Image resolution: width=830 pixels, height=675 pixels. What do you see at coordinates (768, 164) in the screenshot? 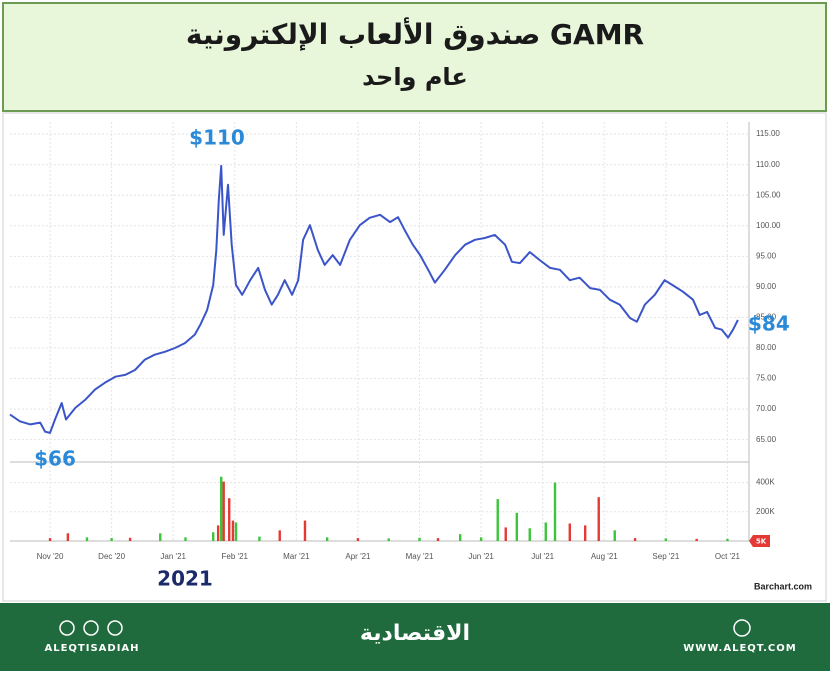
I see `y-tick-label: 110.00` at bounding box center [768, 164].